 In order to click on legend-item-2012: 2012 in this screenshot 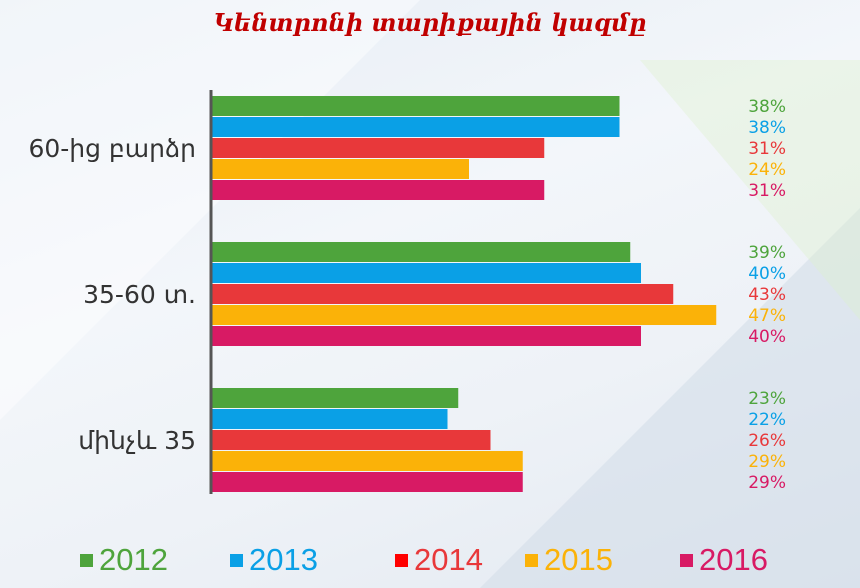, I will do `click(124, 560)`.